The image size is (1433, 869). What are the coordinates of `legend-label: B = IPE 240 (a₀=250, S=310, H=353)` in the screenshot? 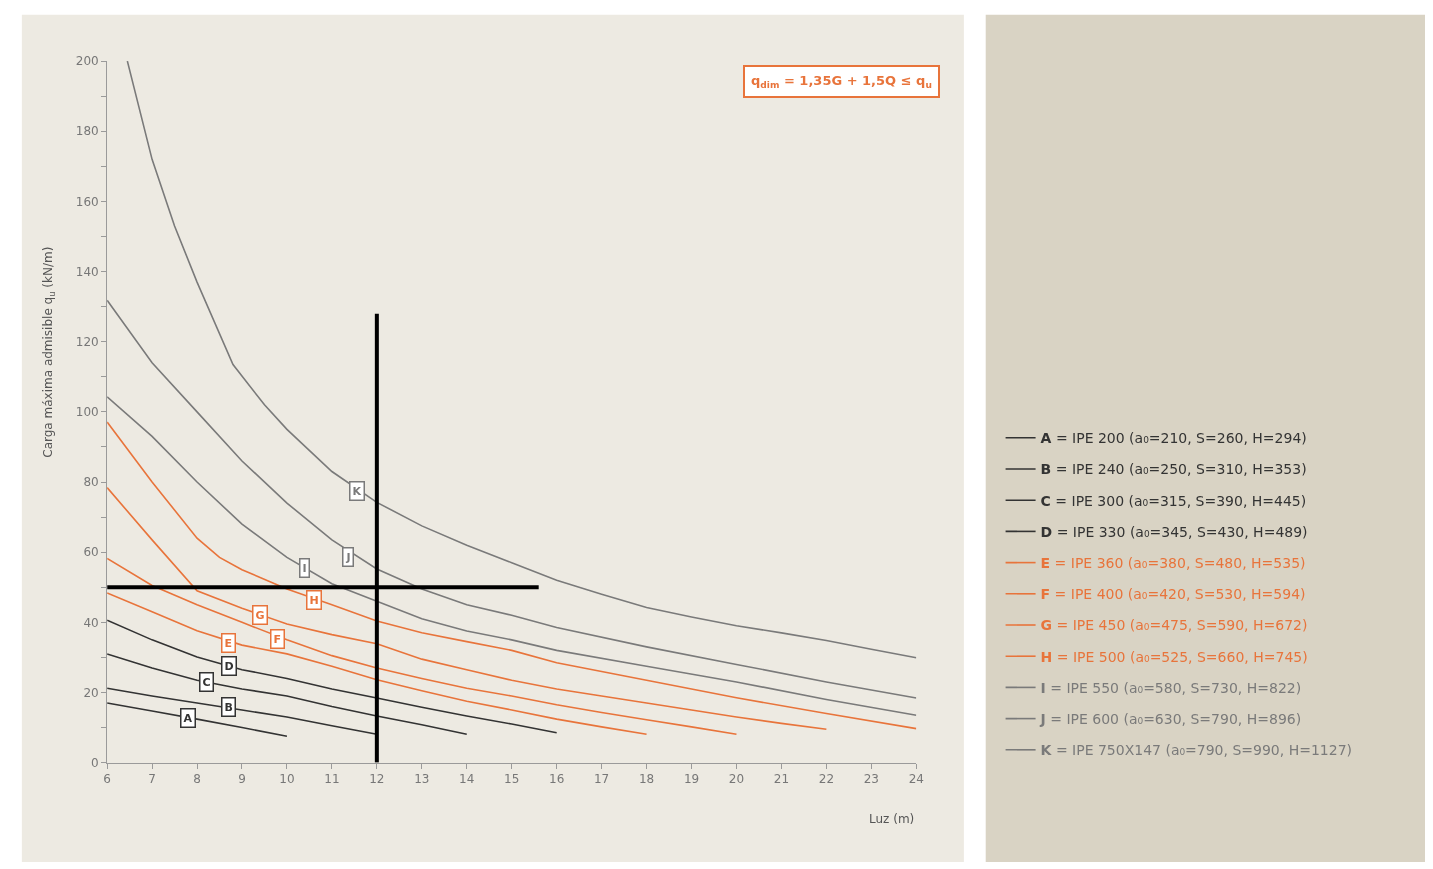 It's located at (1173, 469).